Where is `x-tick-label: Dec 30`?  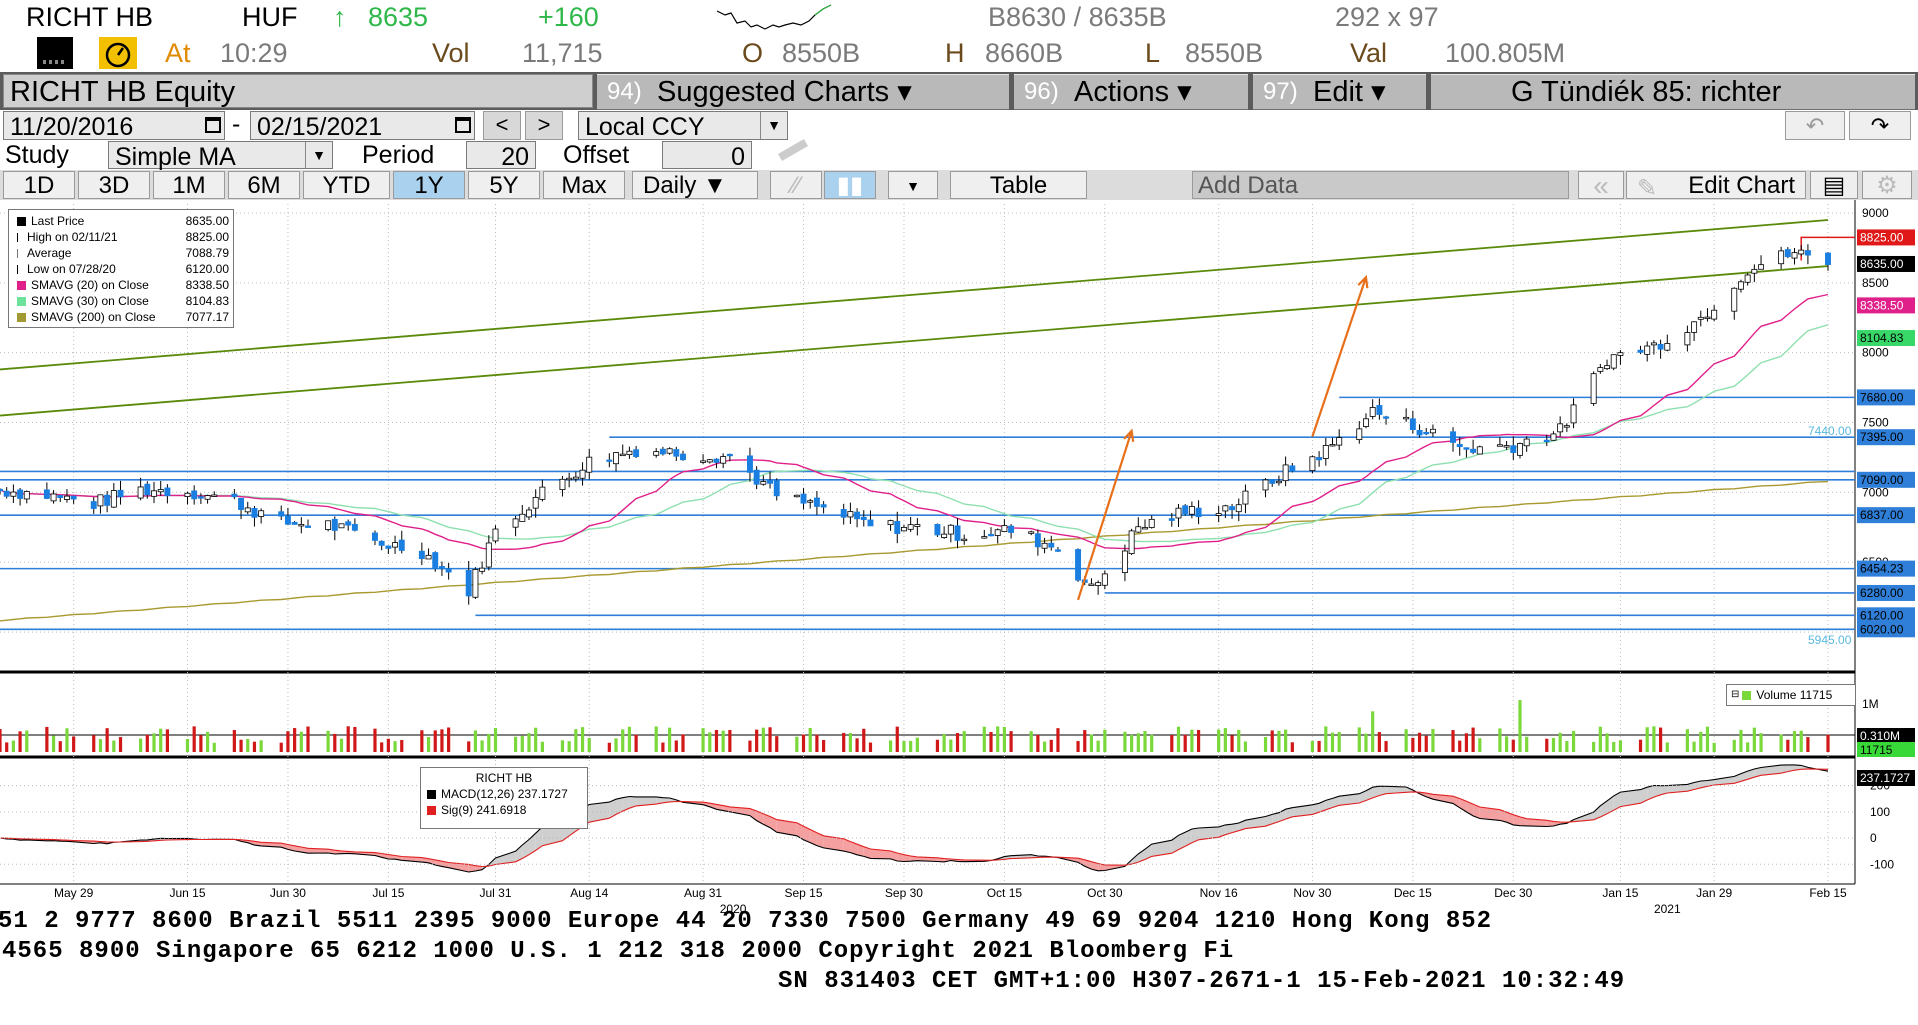 x-tick-label: Dec 30 is located at coordinates (1513, 893).